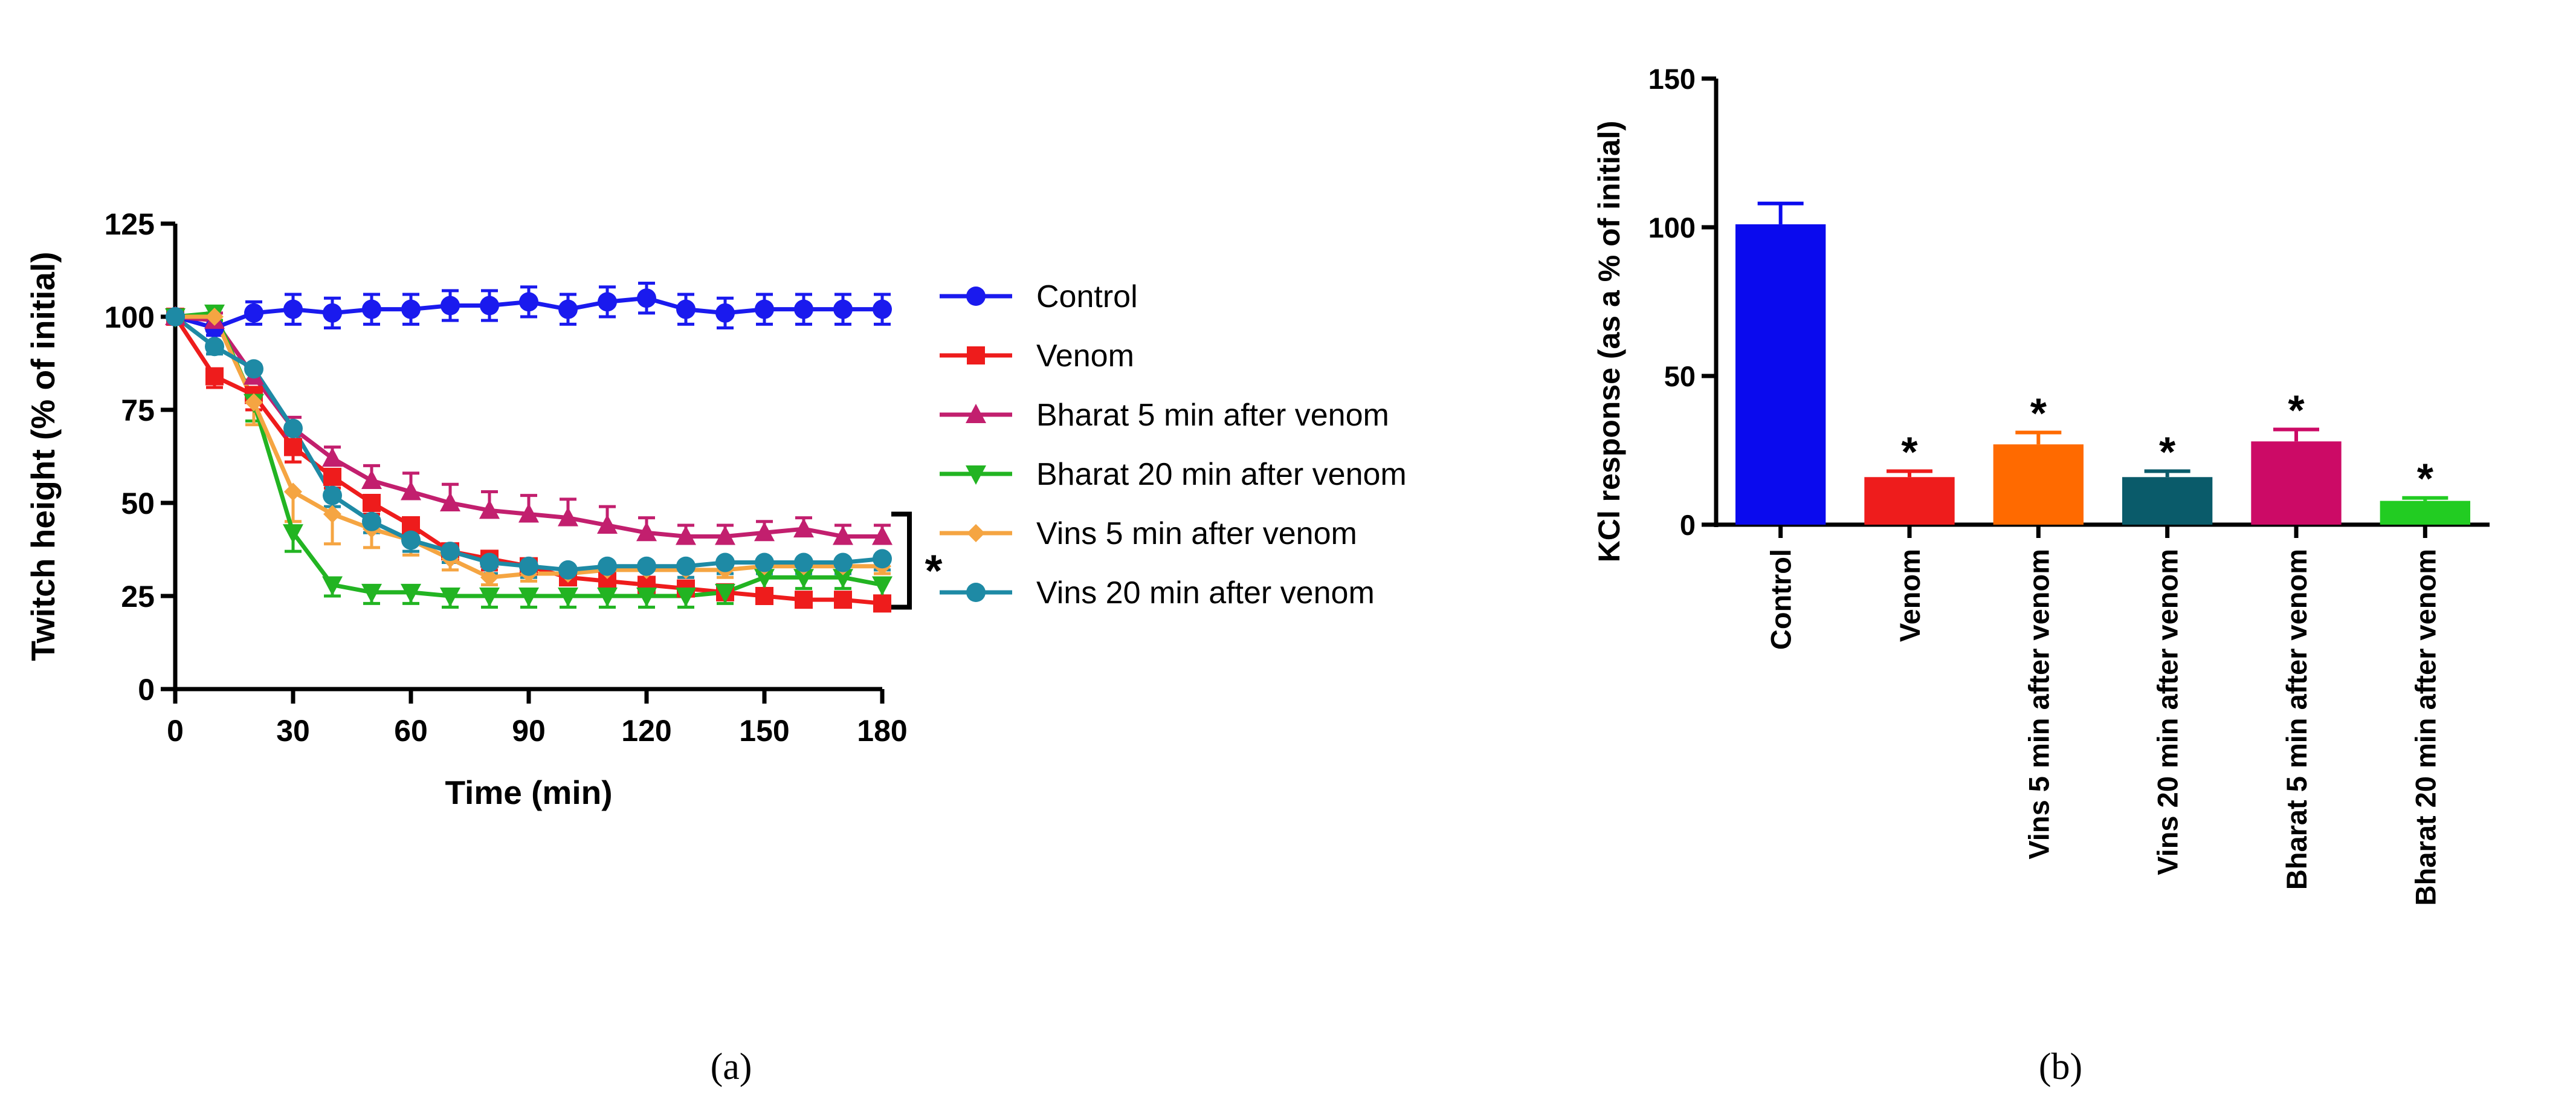 The height and width of the screenshot is (1111, 2576). I want to click on x-category-label: Control, so click(1781, 599).